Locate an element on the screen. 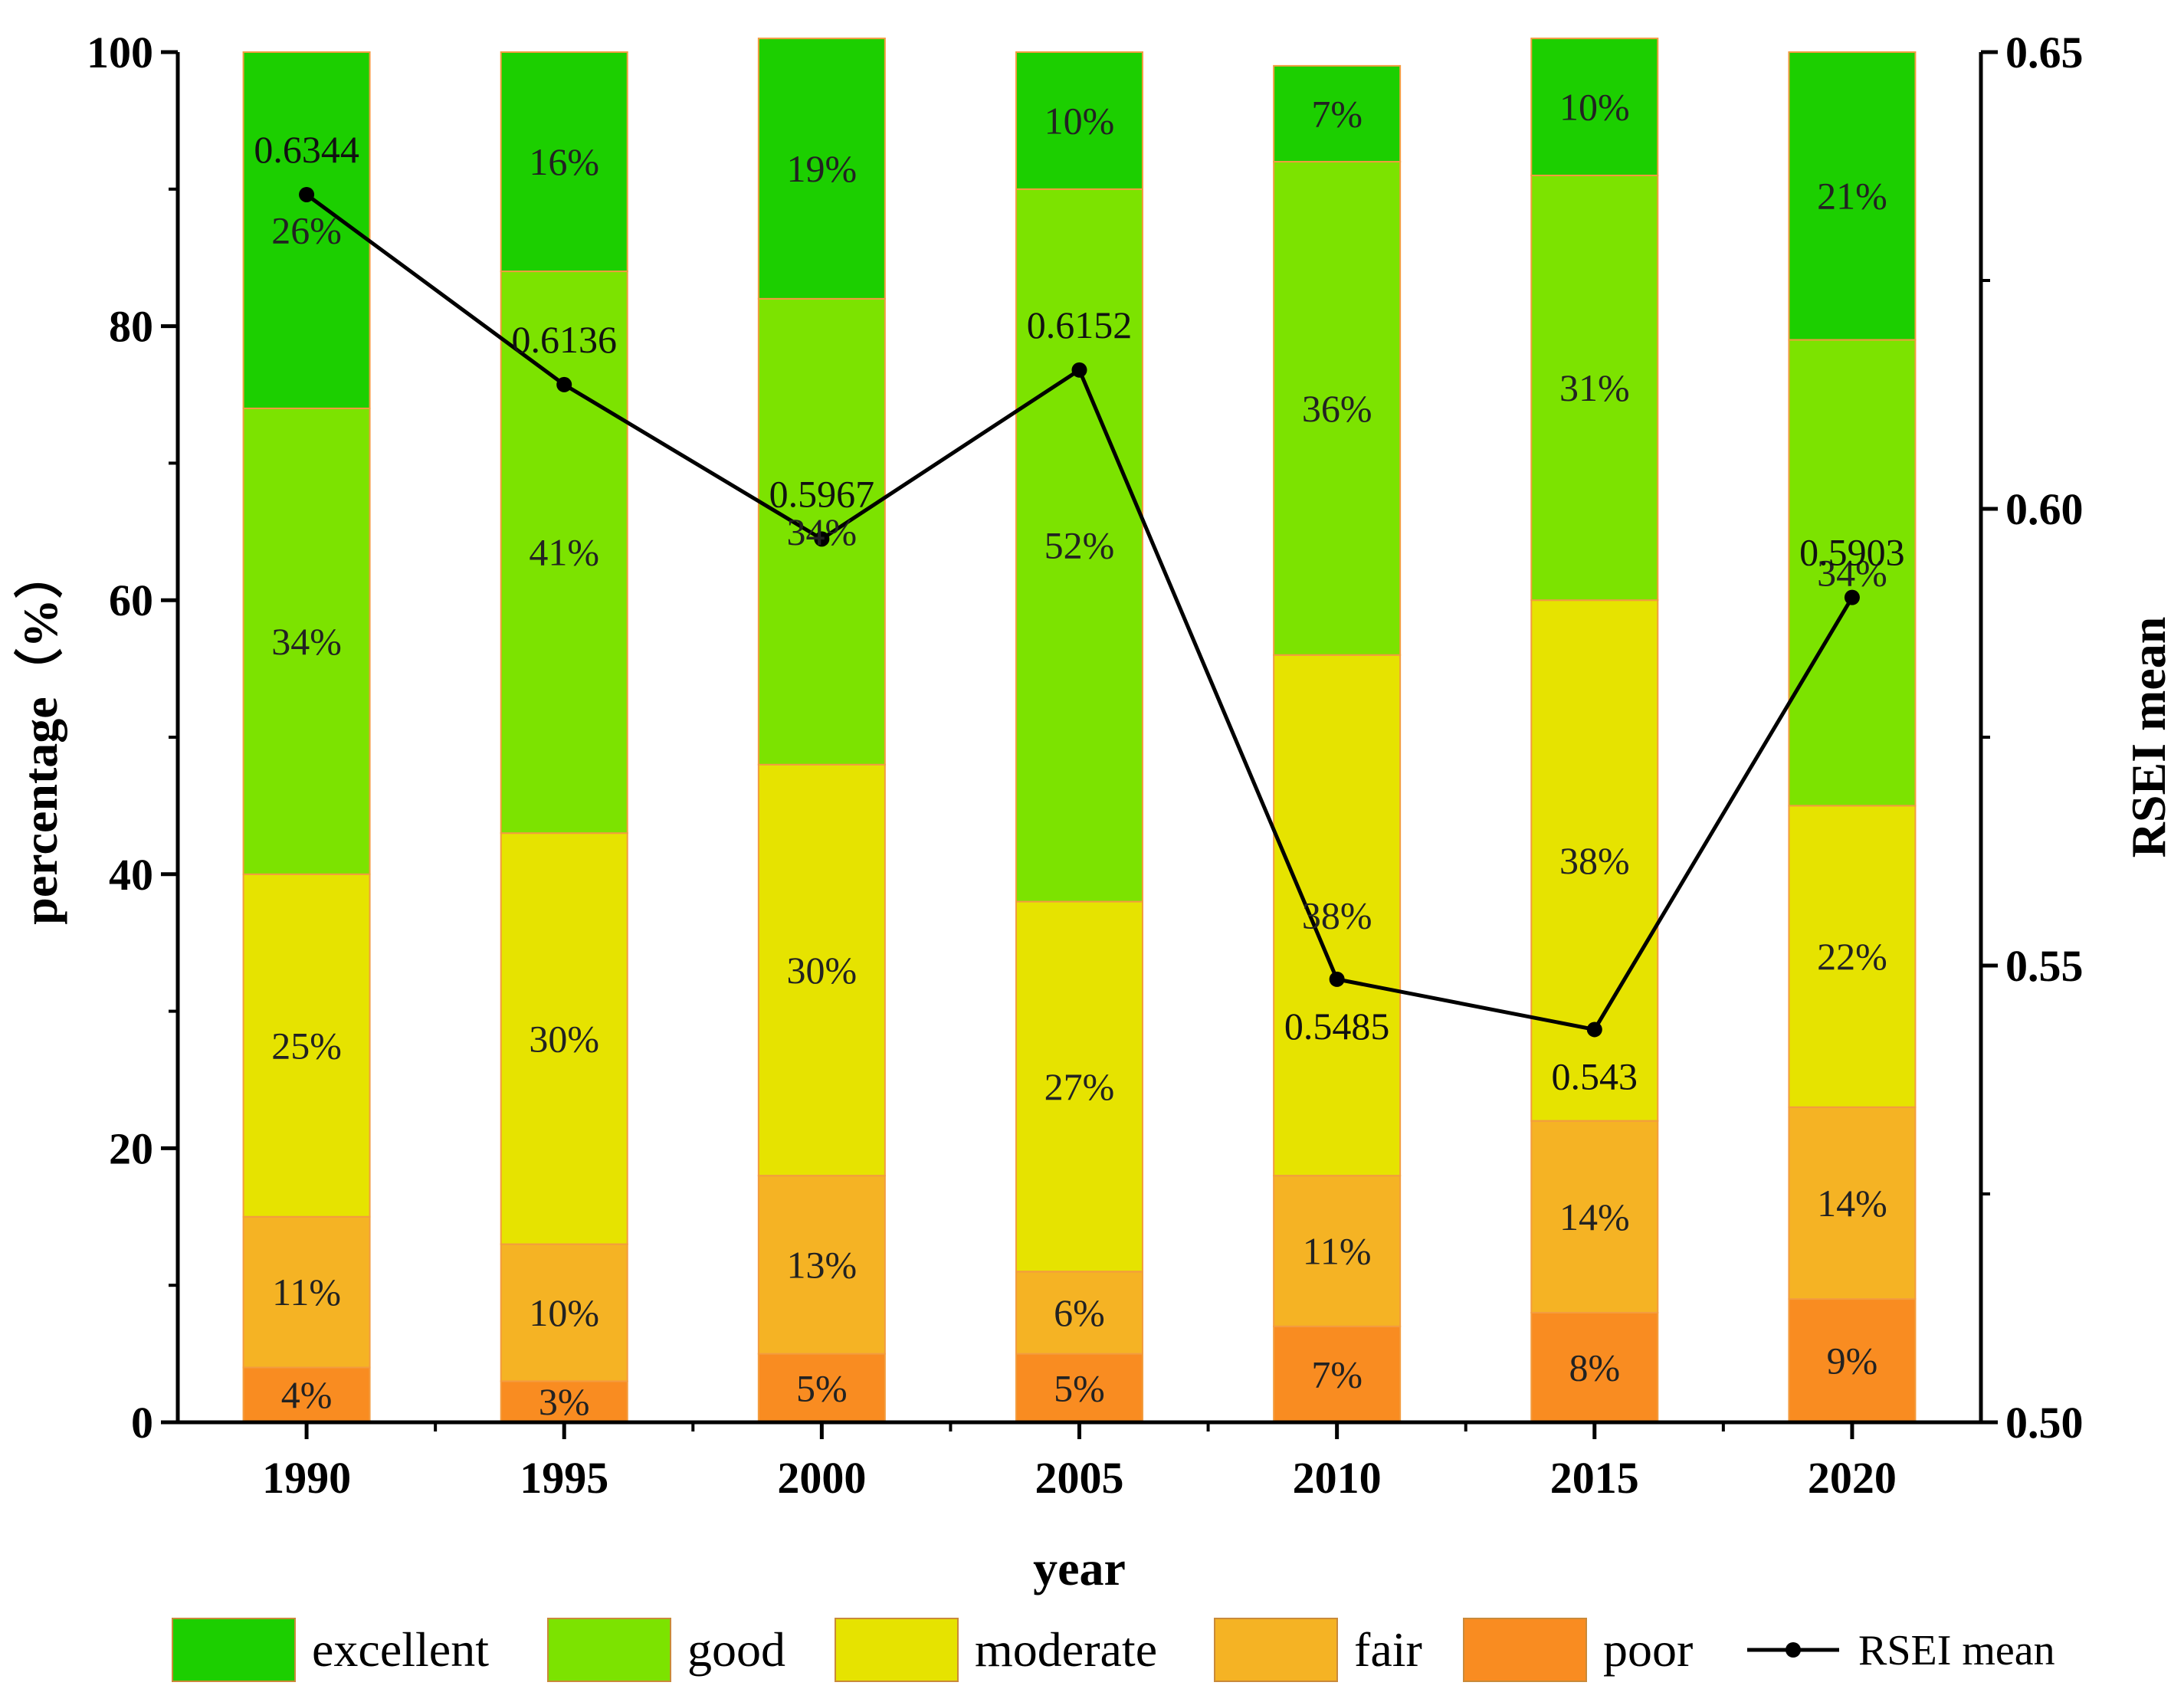  segment-label-excellent-2010: 7% is located at coordinates (1337, 113).